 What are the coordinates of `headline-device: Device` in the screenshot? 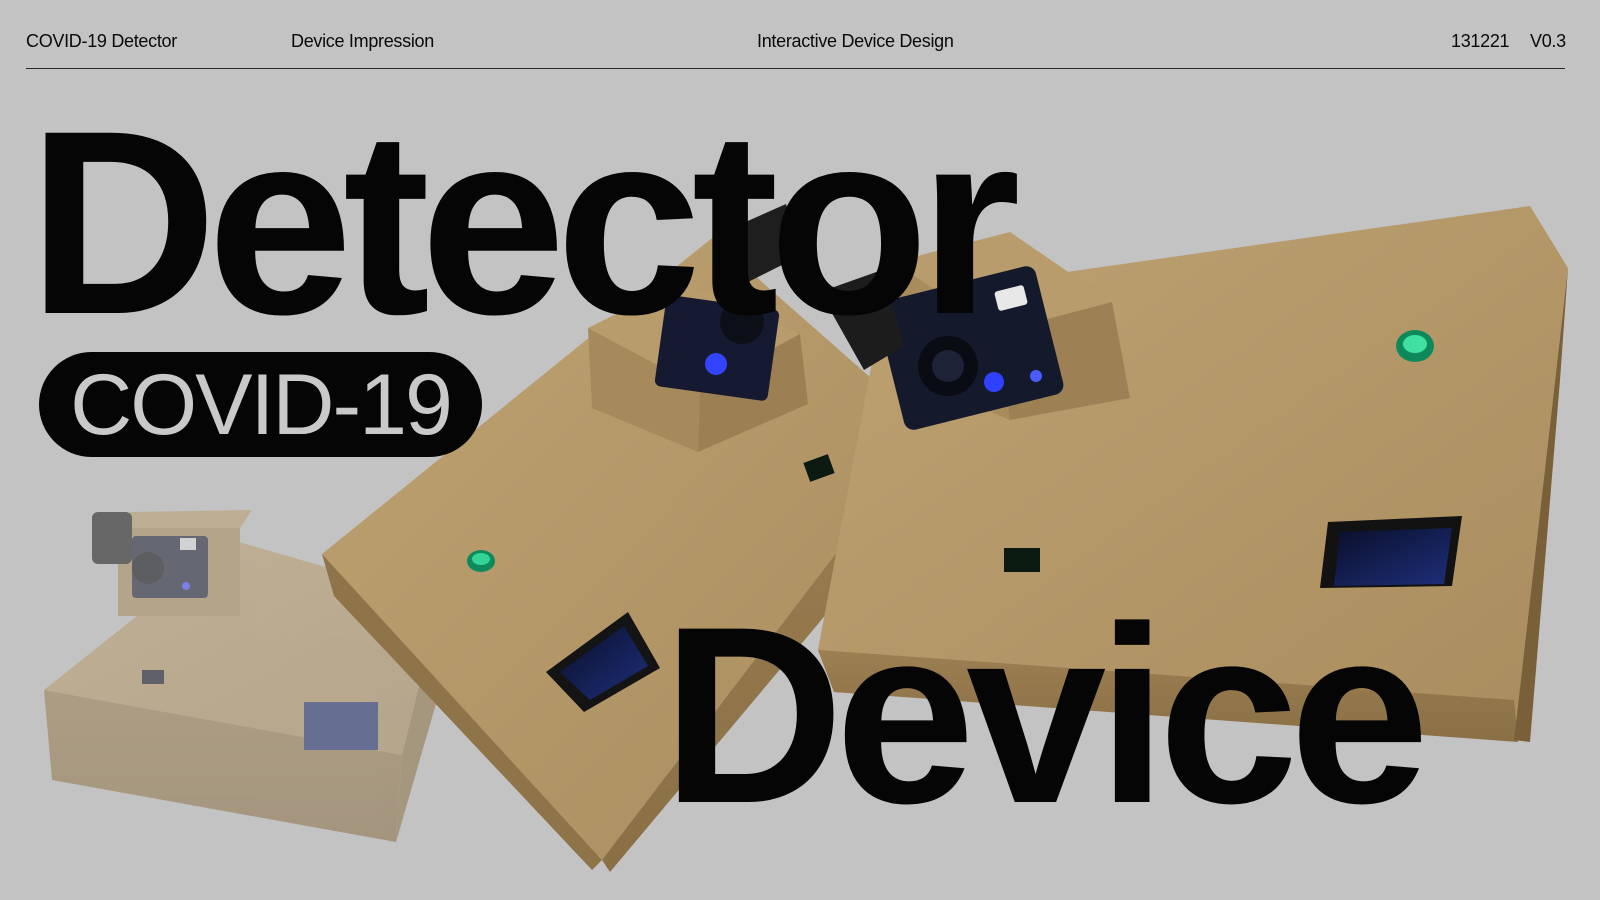 It's located at (1046, 715).